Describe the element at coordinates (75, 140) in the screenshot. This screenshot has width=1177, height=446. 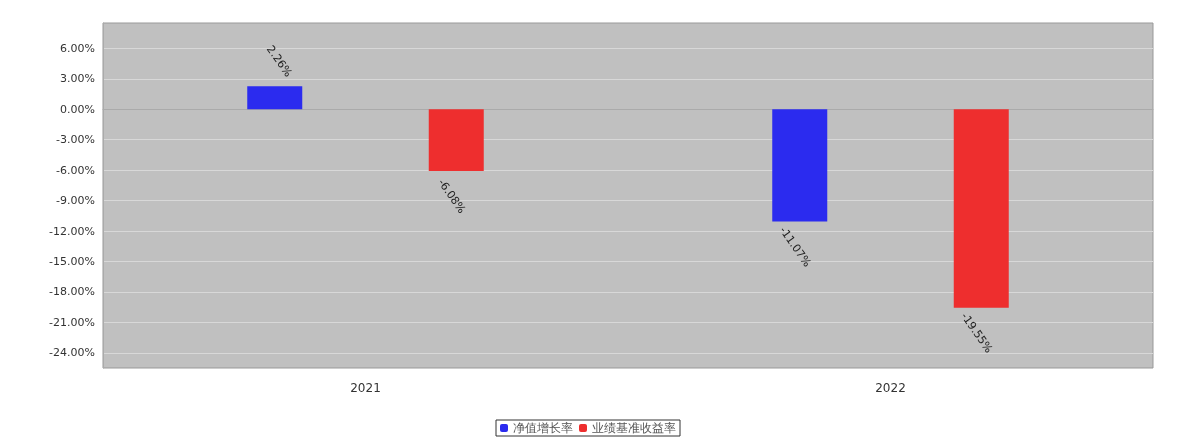
I see `y-tick-label: -3.00%` at that location.